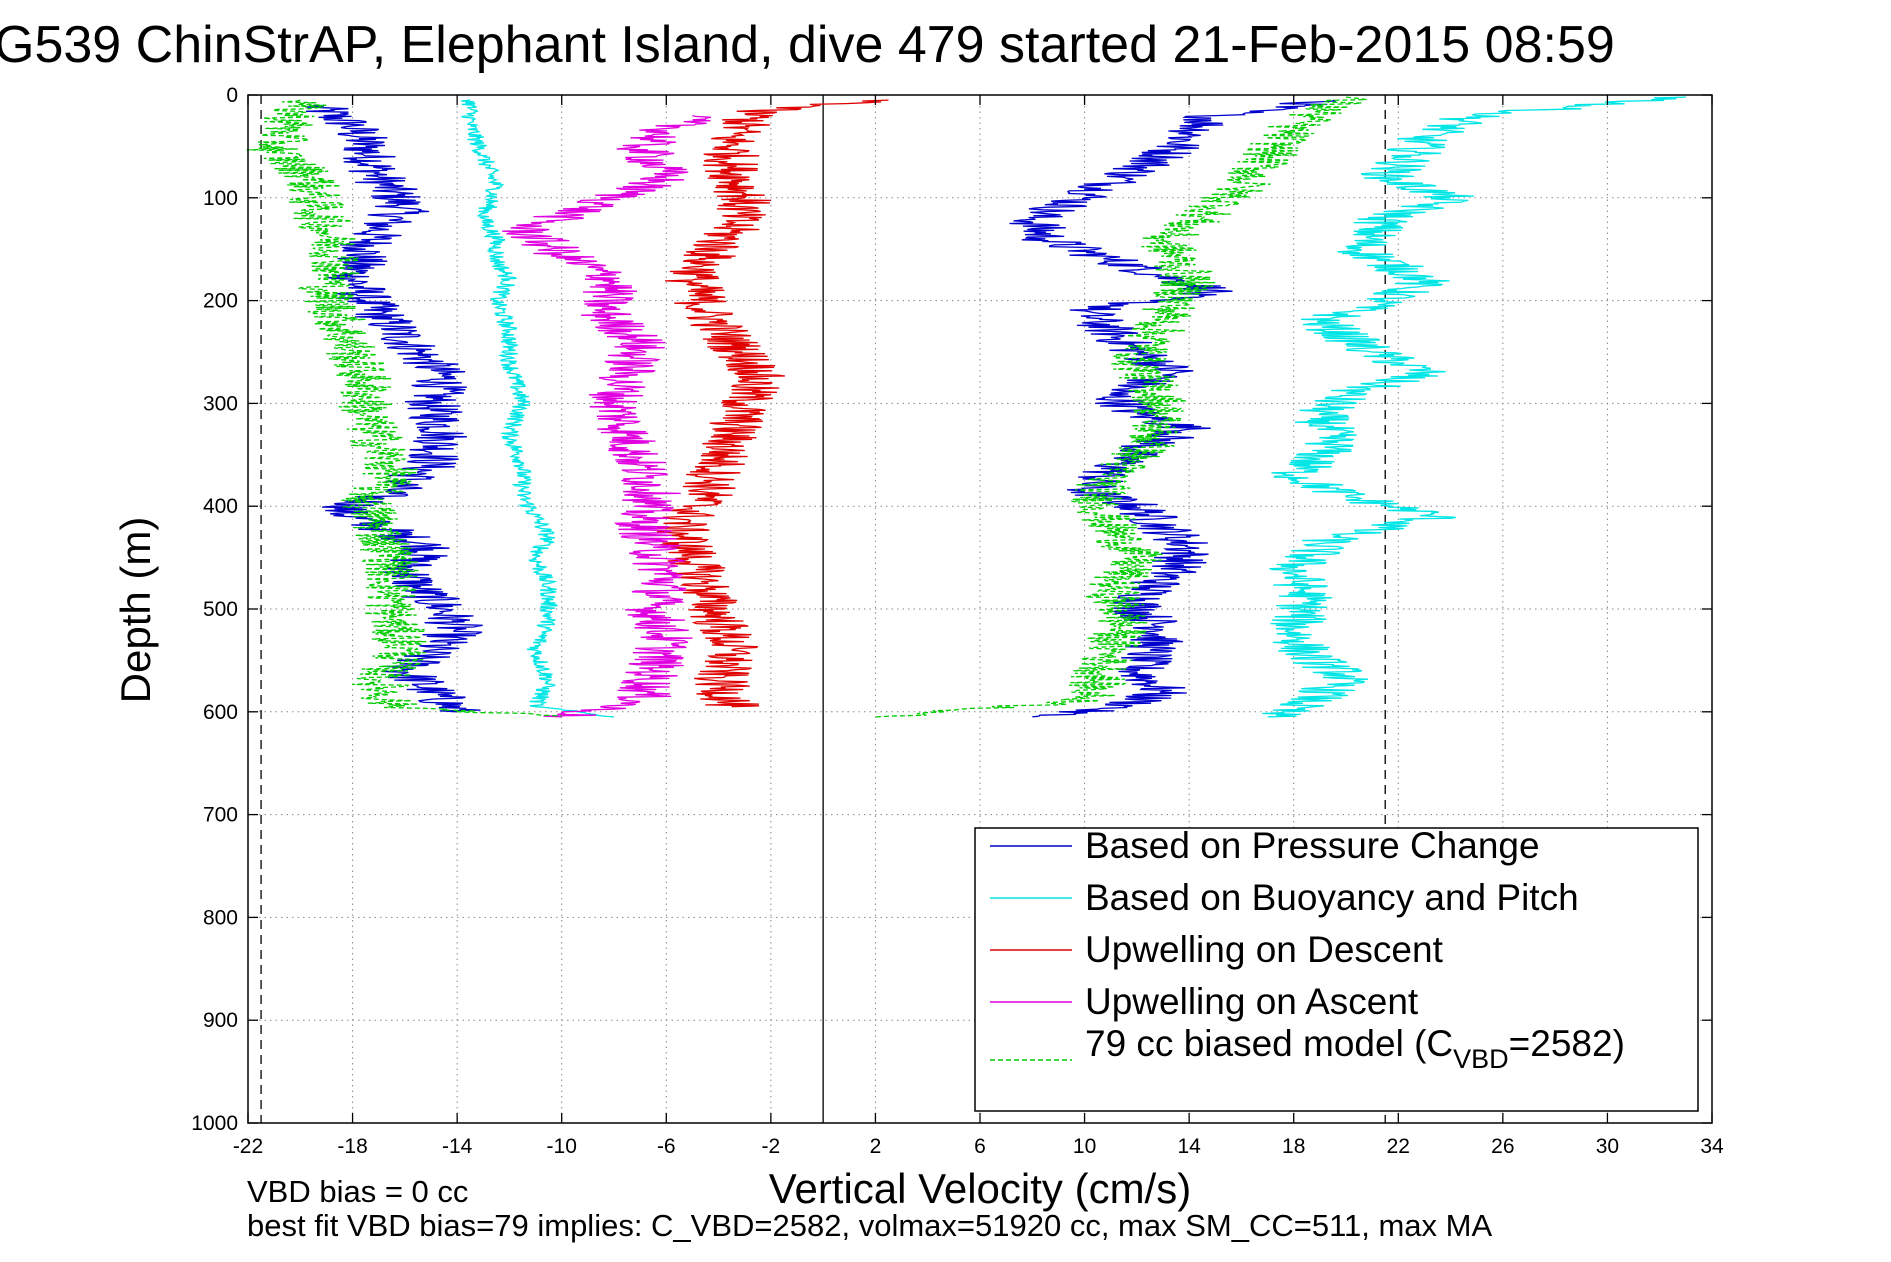 The width and height of the screenshot is (1891, 1262). What do you see at coordinates (771, 1146) in the screenshot?
I see `x-tick-label-5: -2` at bounding box center [771, 1146].